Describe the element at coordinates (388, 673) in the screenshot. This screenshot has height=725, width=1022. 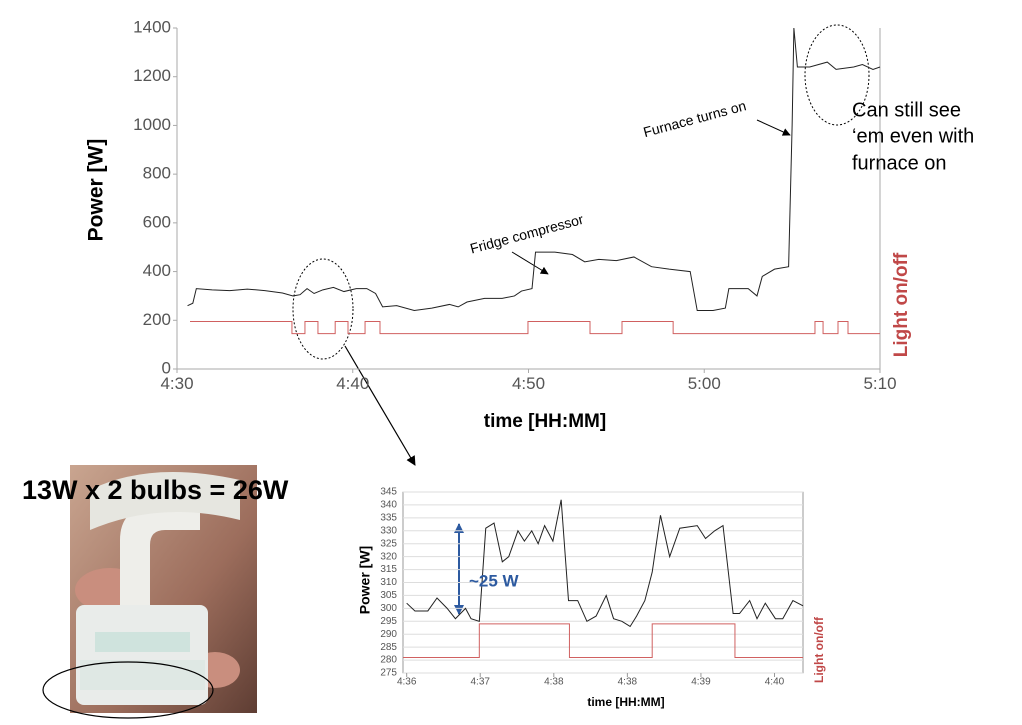
I see `y-tick-label: 275` at that location.